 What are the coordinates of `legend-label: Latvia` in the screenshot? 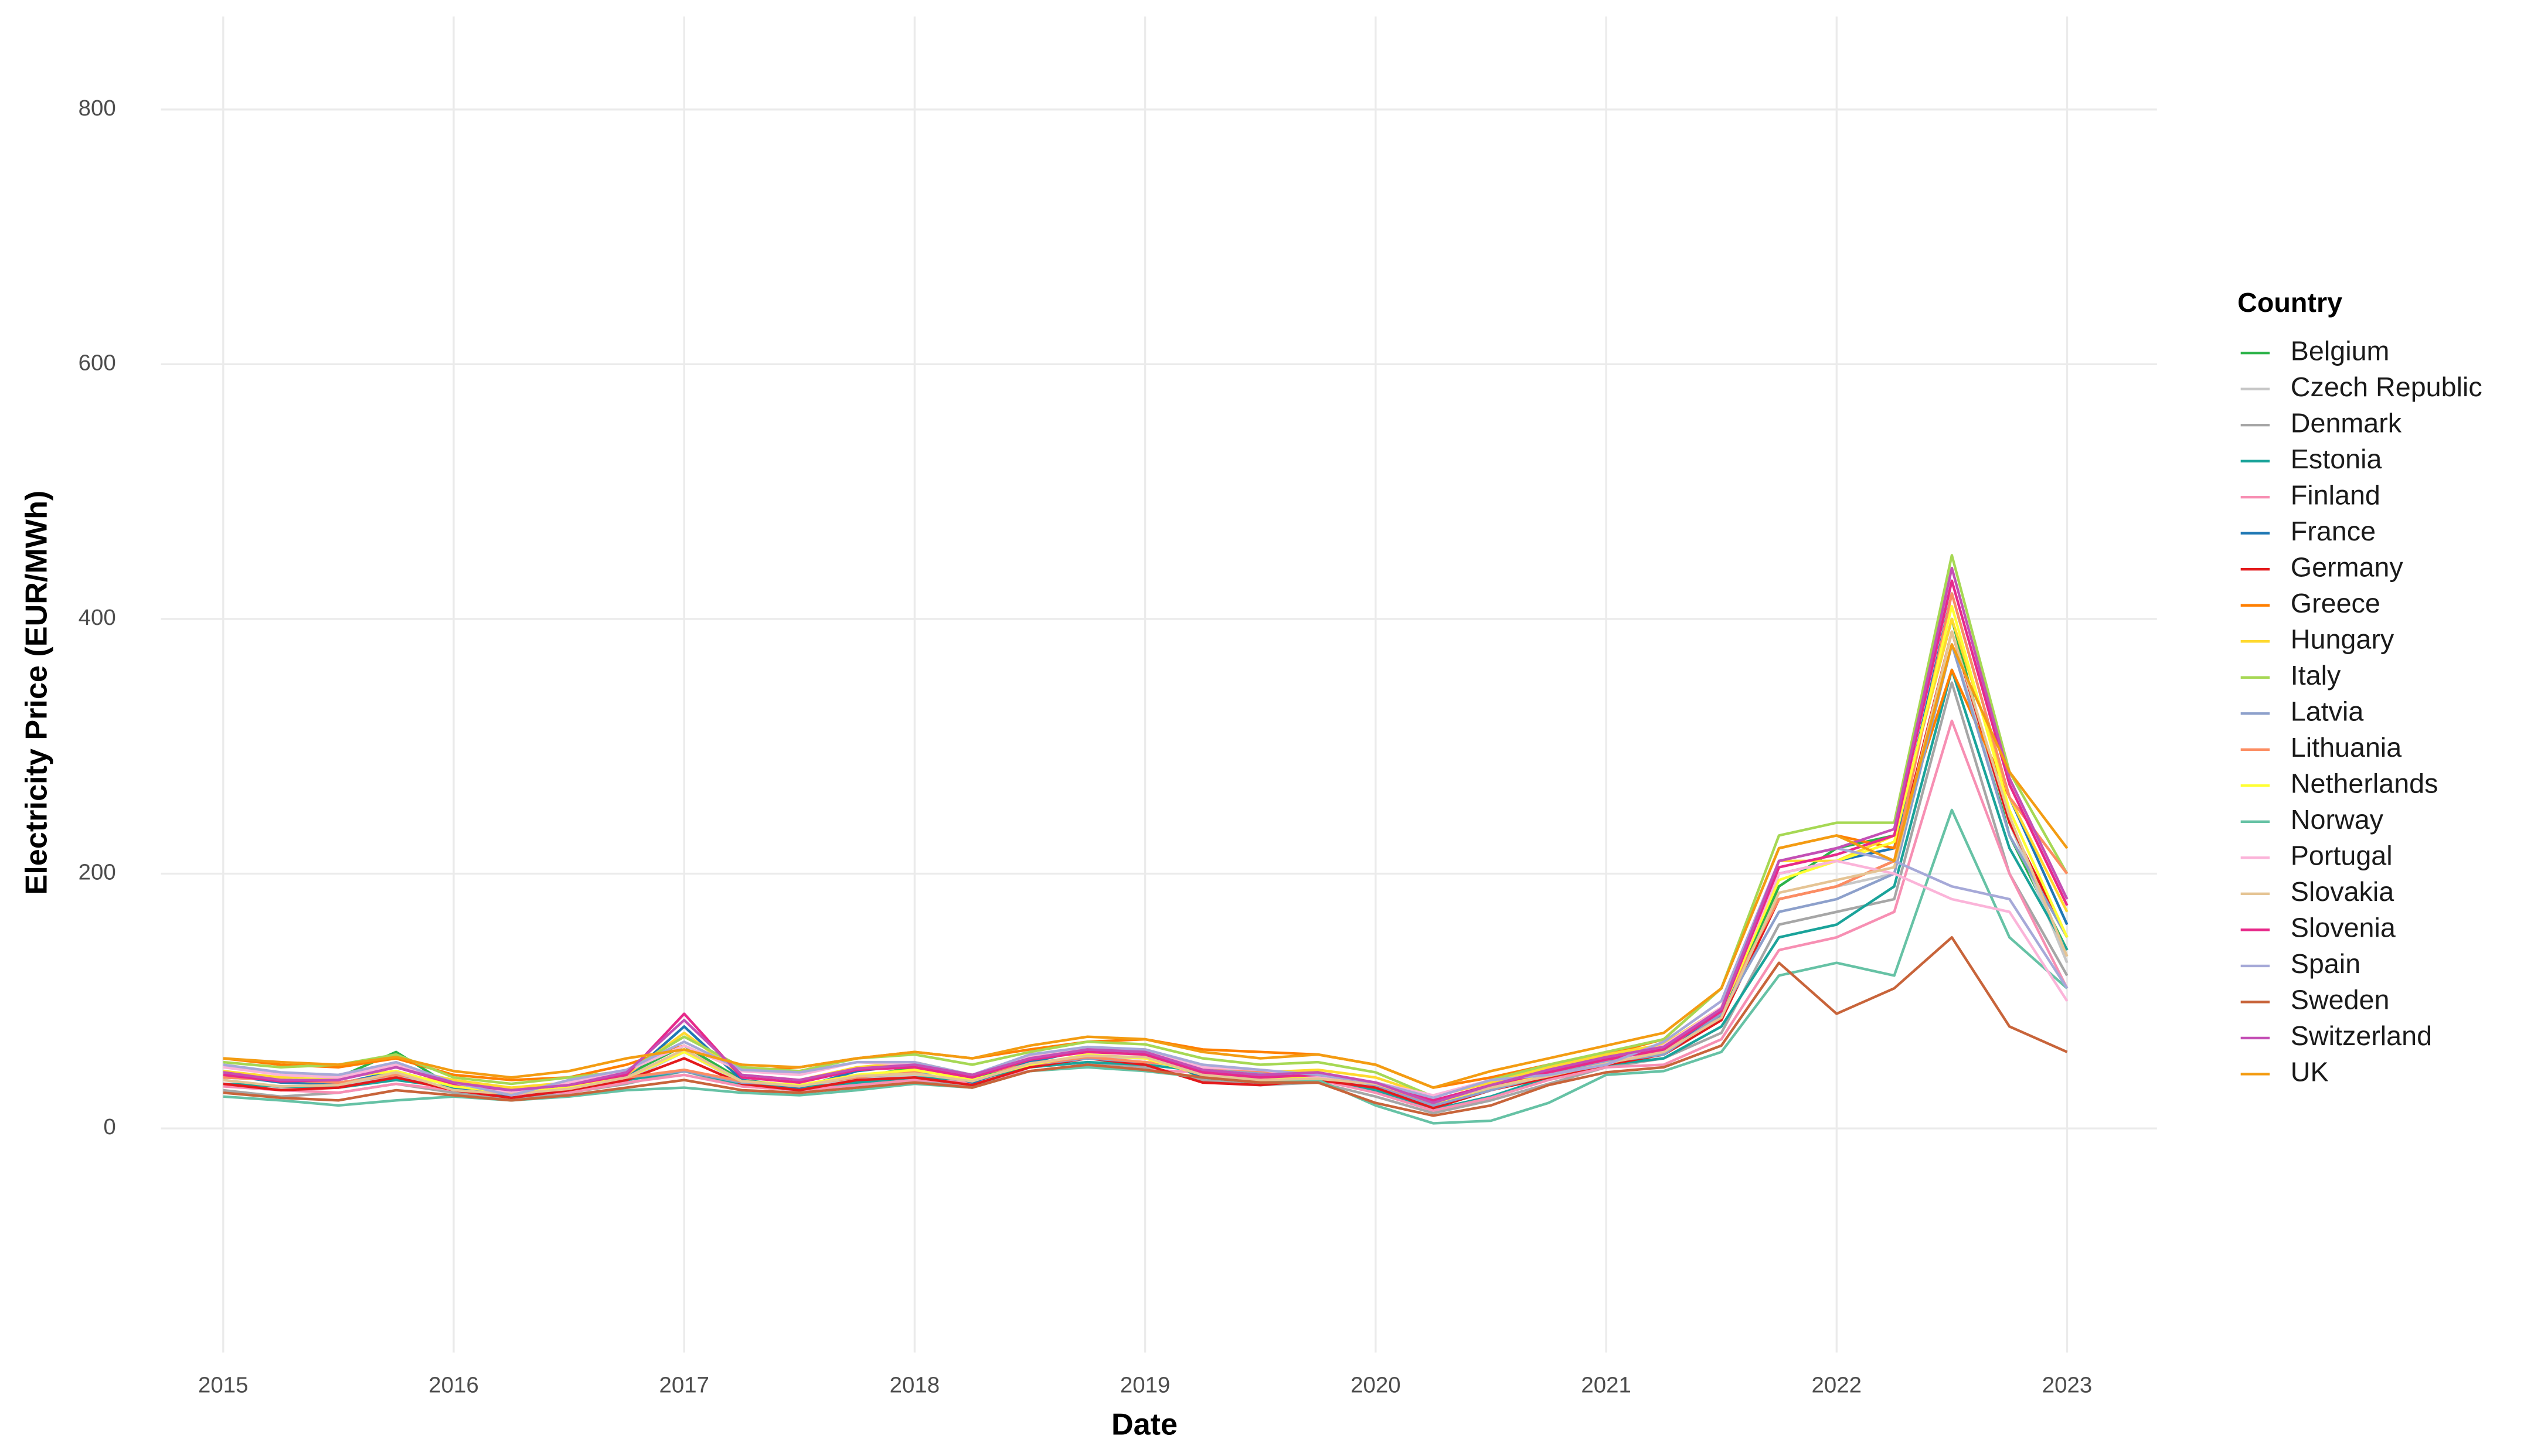 It's located at (2327, 711).